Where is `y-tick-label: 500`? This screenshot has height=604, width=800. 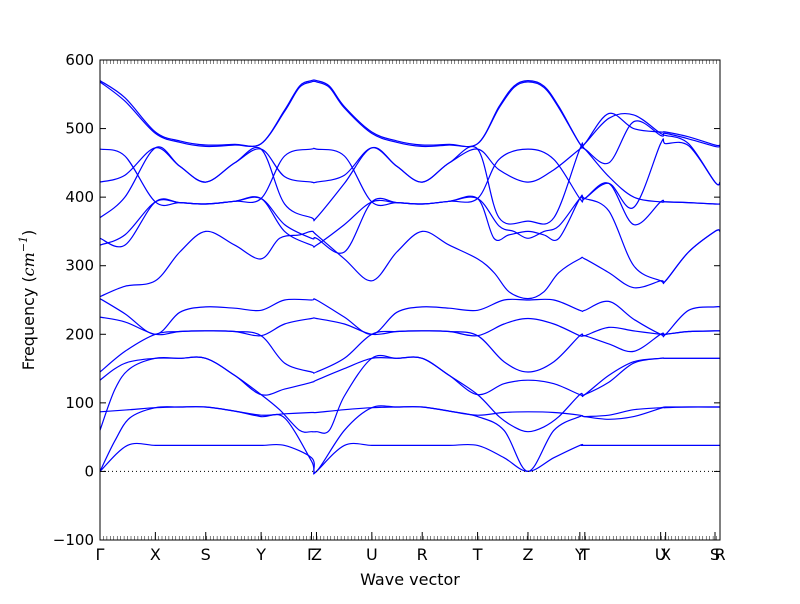
y-tick-label: 500 is located at coordinates (79, 129).